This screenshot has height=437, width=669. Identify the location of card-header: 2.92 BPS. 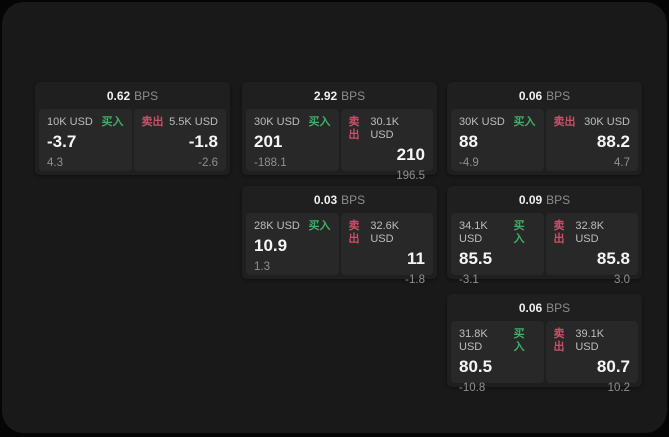
(339, 95).